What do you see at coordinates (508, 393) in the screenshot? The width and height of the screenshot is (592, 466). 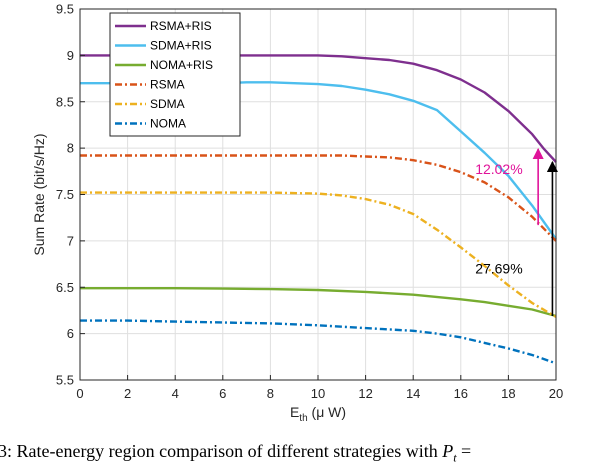 I see `x-tick-label: 18` at bounding box center [508, 393].